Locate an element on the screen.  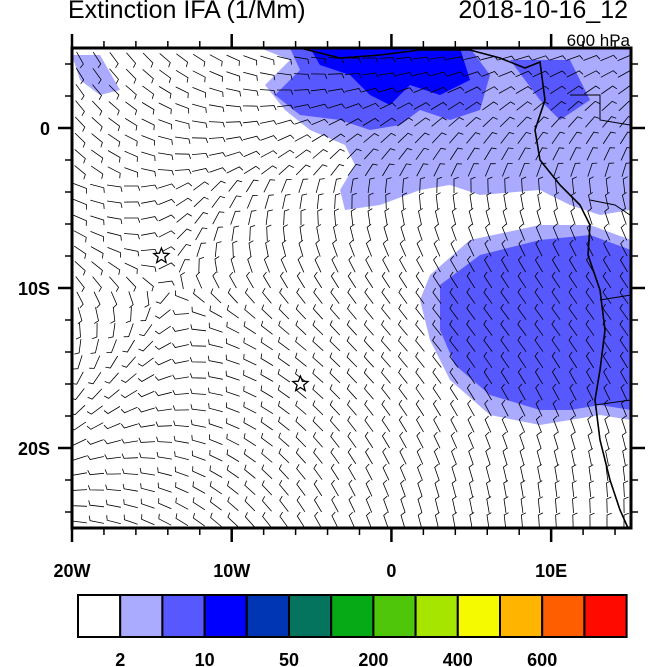
colorbar-label: 200 is located at coordinates (373, 658).